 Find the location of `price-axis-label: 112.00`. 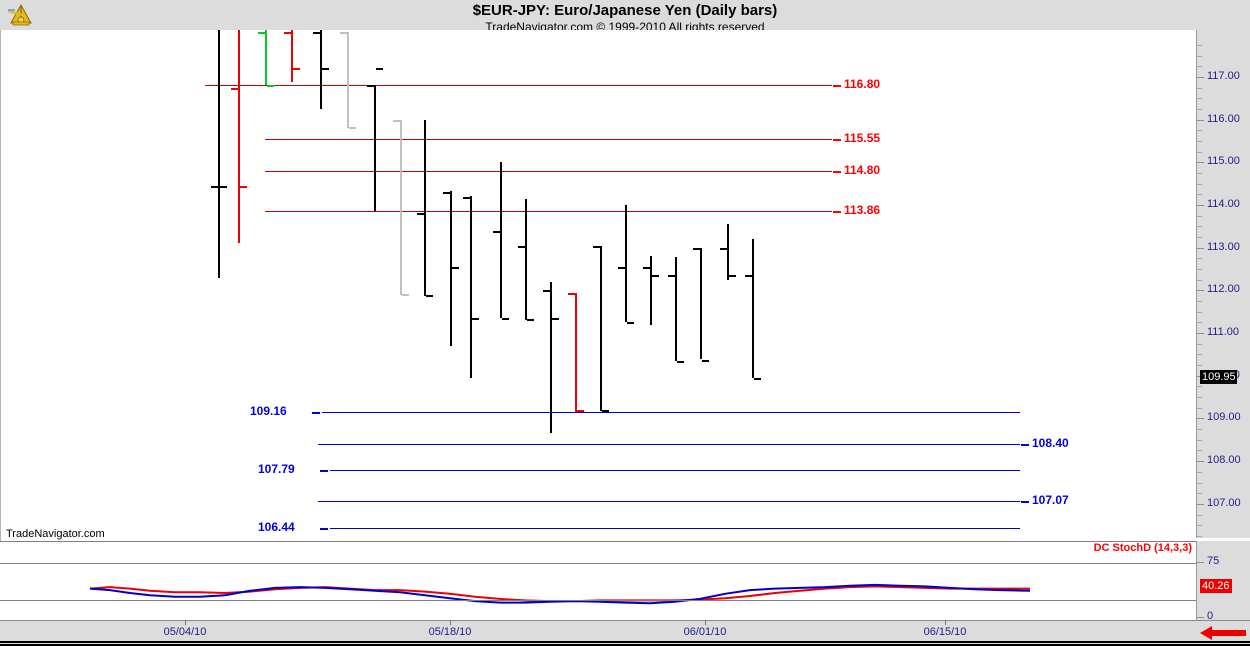

price-axis-label: 112.00 is located at coordinates (1223, 289).